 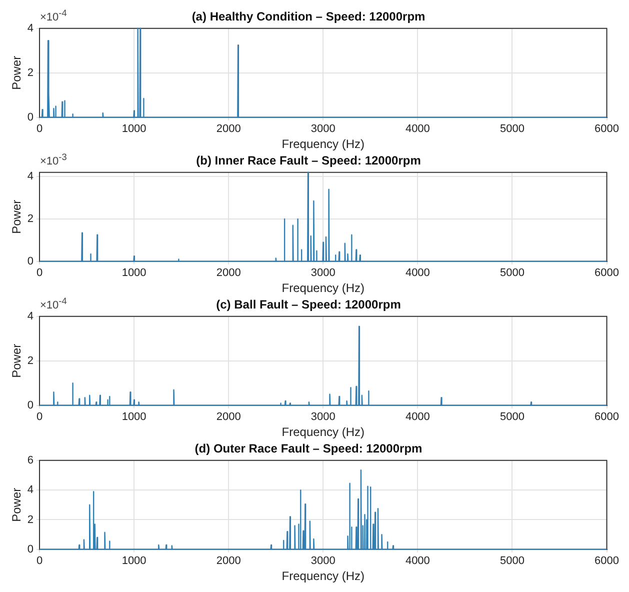 I want to click on text: ×10$^{-3}$, so click(x=53, y=160).